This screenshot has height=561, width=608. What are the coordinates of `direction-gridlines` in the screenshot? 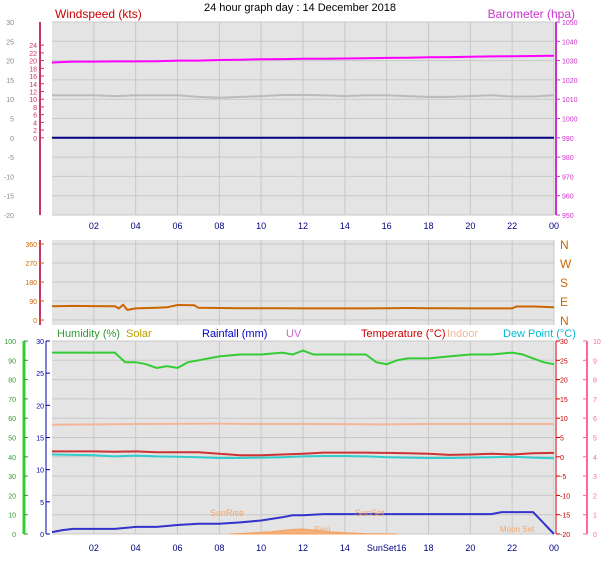 It's located at (303, 282).